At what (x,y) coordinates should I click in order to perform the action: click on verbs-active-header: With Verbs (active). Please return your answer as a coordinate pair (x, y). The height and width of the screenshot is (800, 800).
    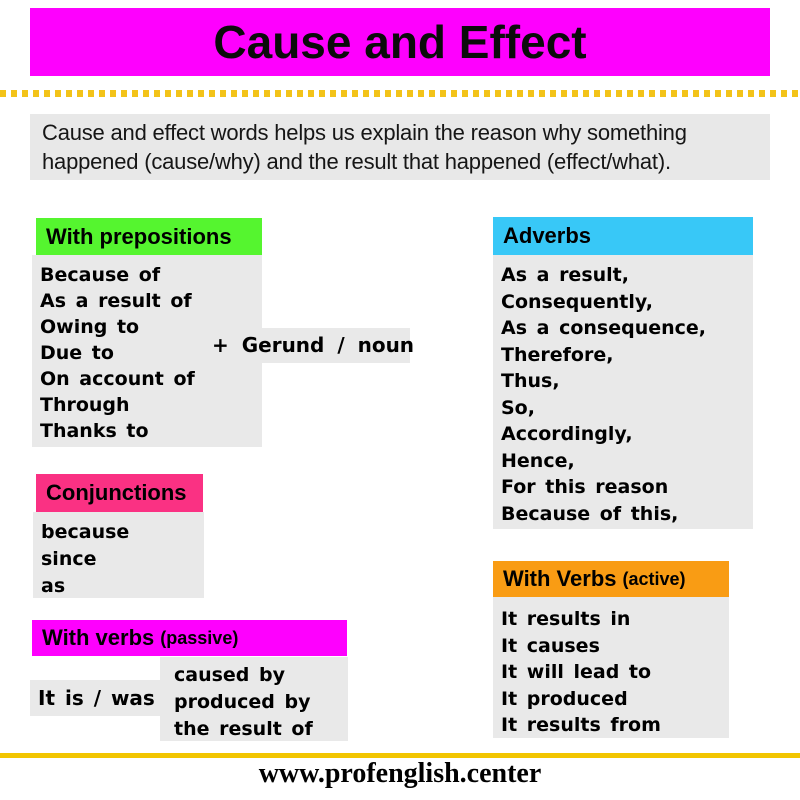
    Looking at the image, I should click on (611, 579).